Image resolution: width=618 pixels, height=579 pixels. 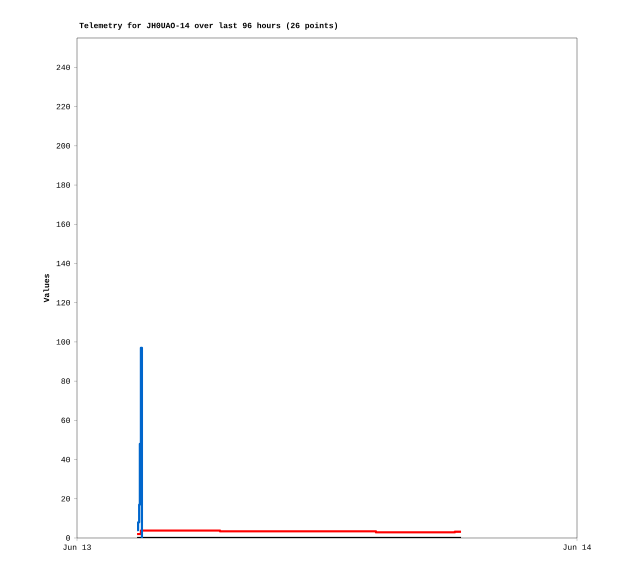 I want to click on y-tick-label: 180, so click(x=63, y=185).